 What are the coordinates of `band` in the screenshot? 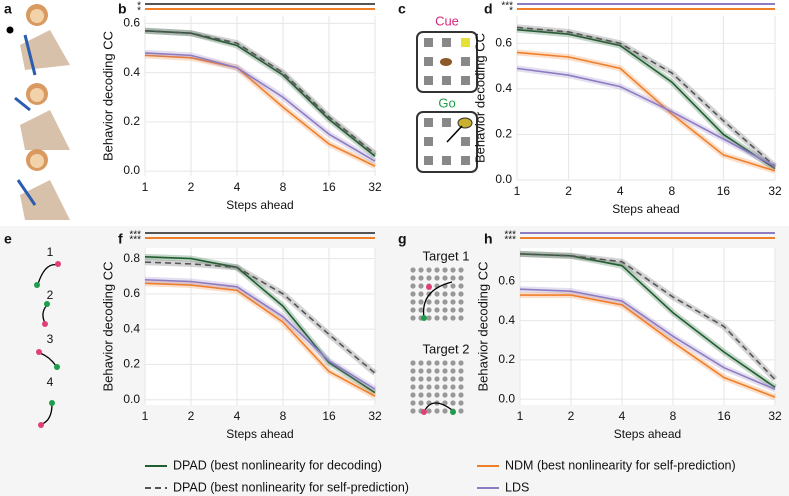 It's located at (260, 317).